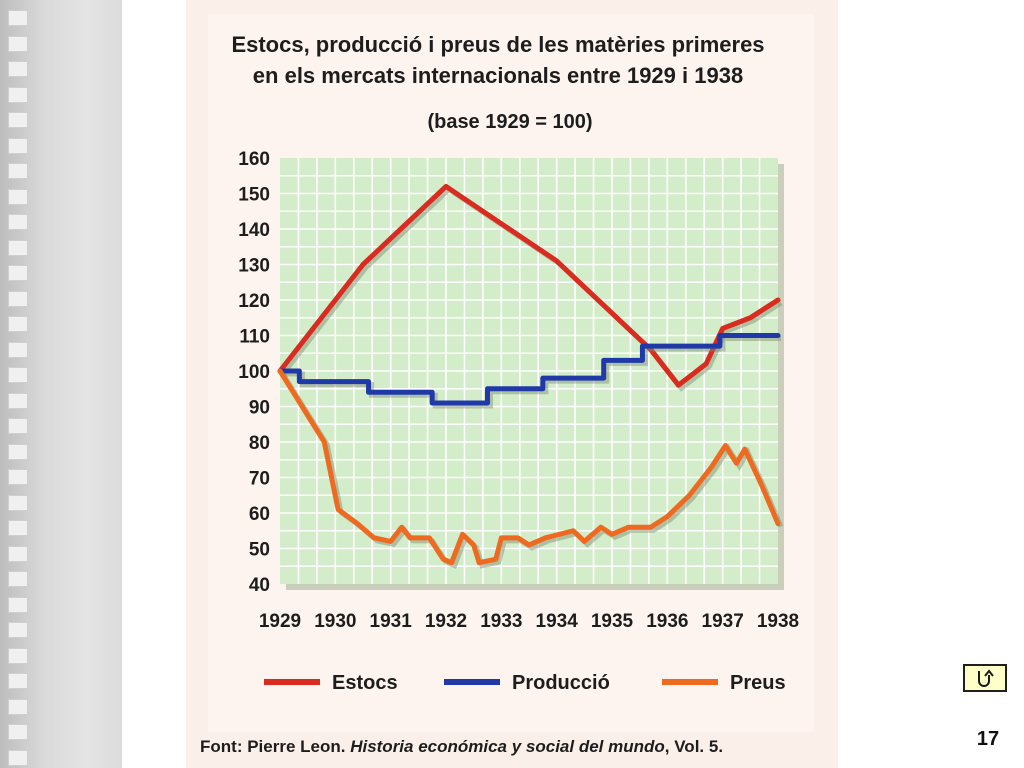 Image resolution: width=1024 pixels, height=768 pixels. What do you see at coordinates (723, 621) in the screenshot?
I see `x-tick-label: 1937` at bounding box center [723, 621].